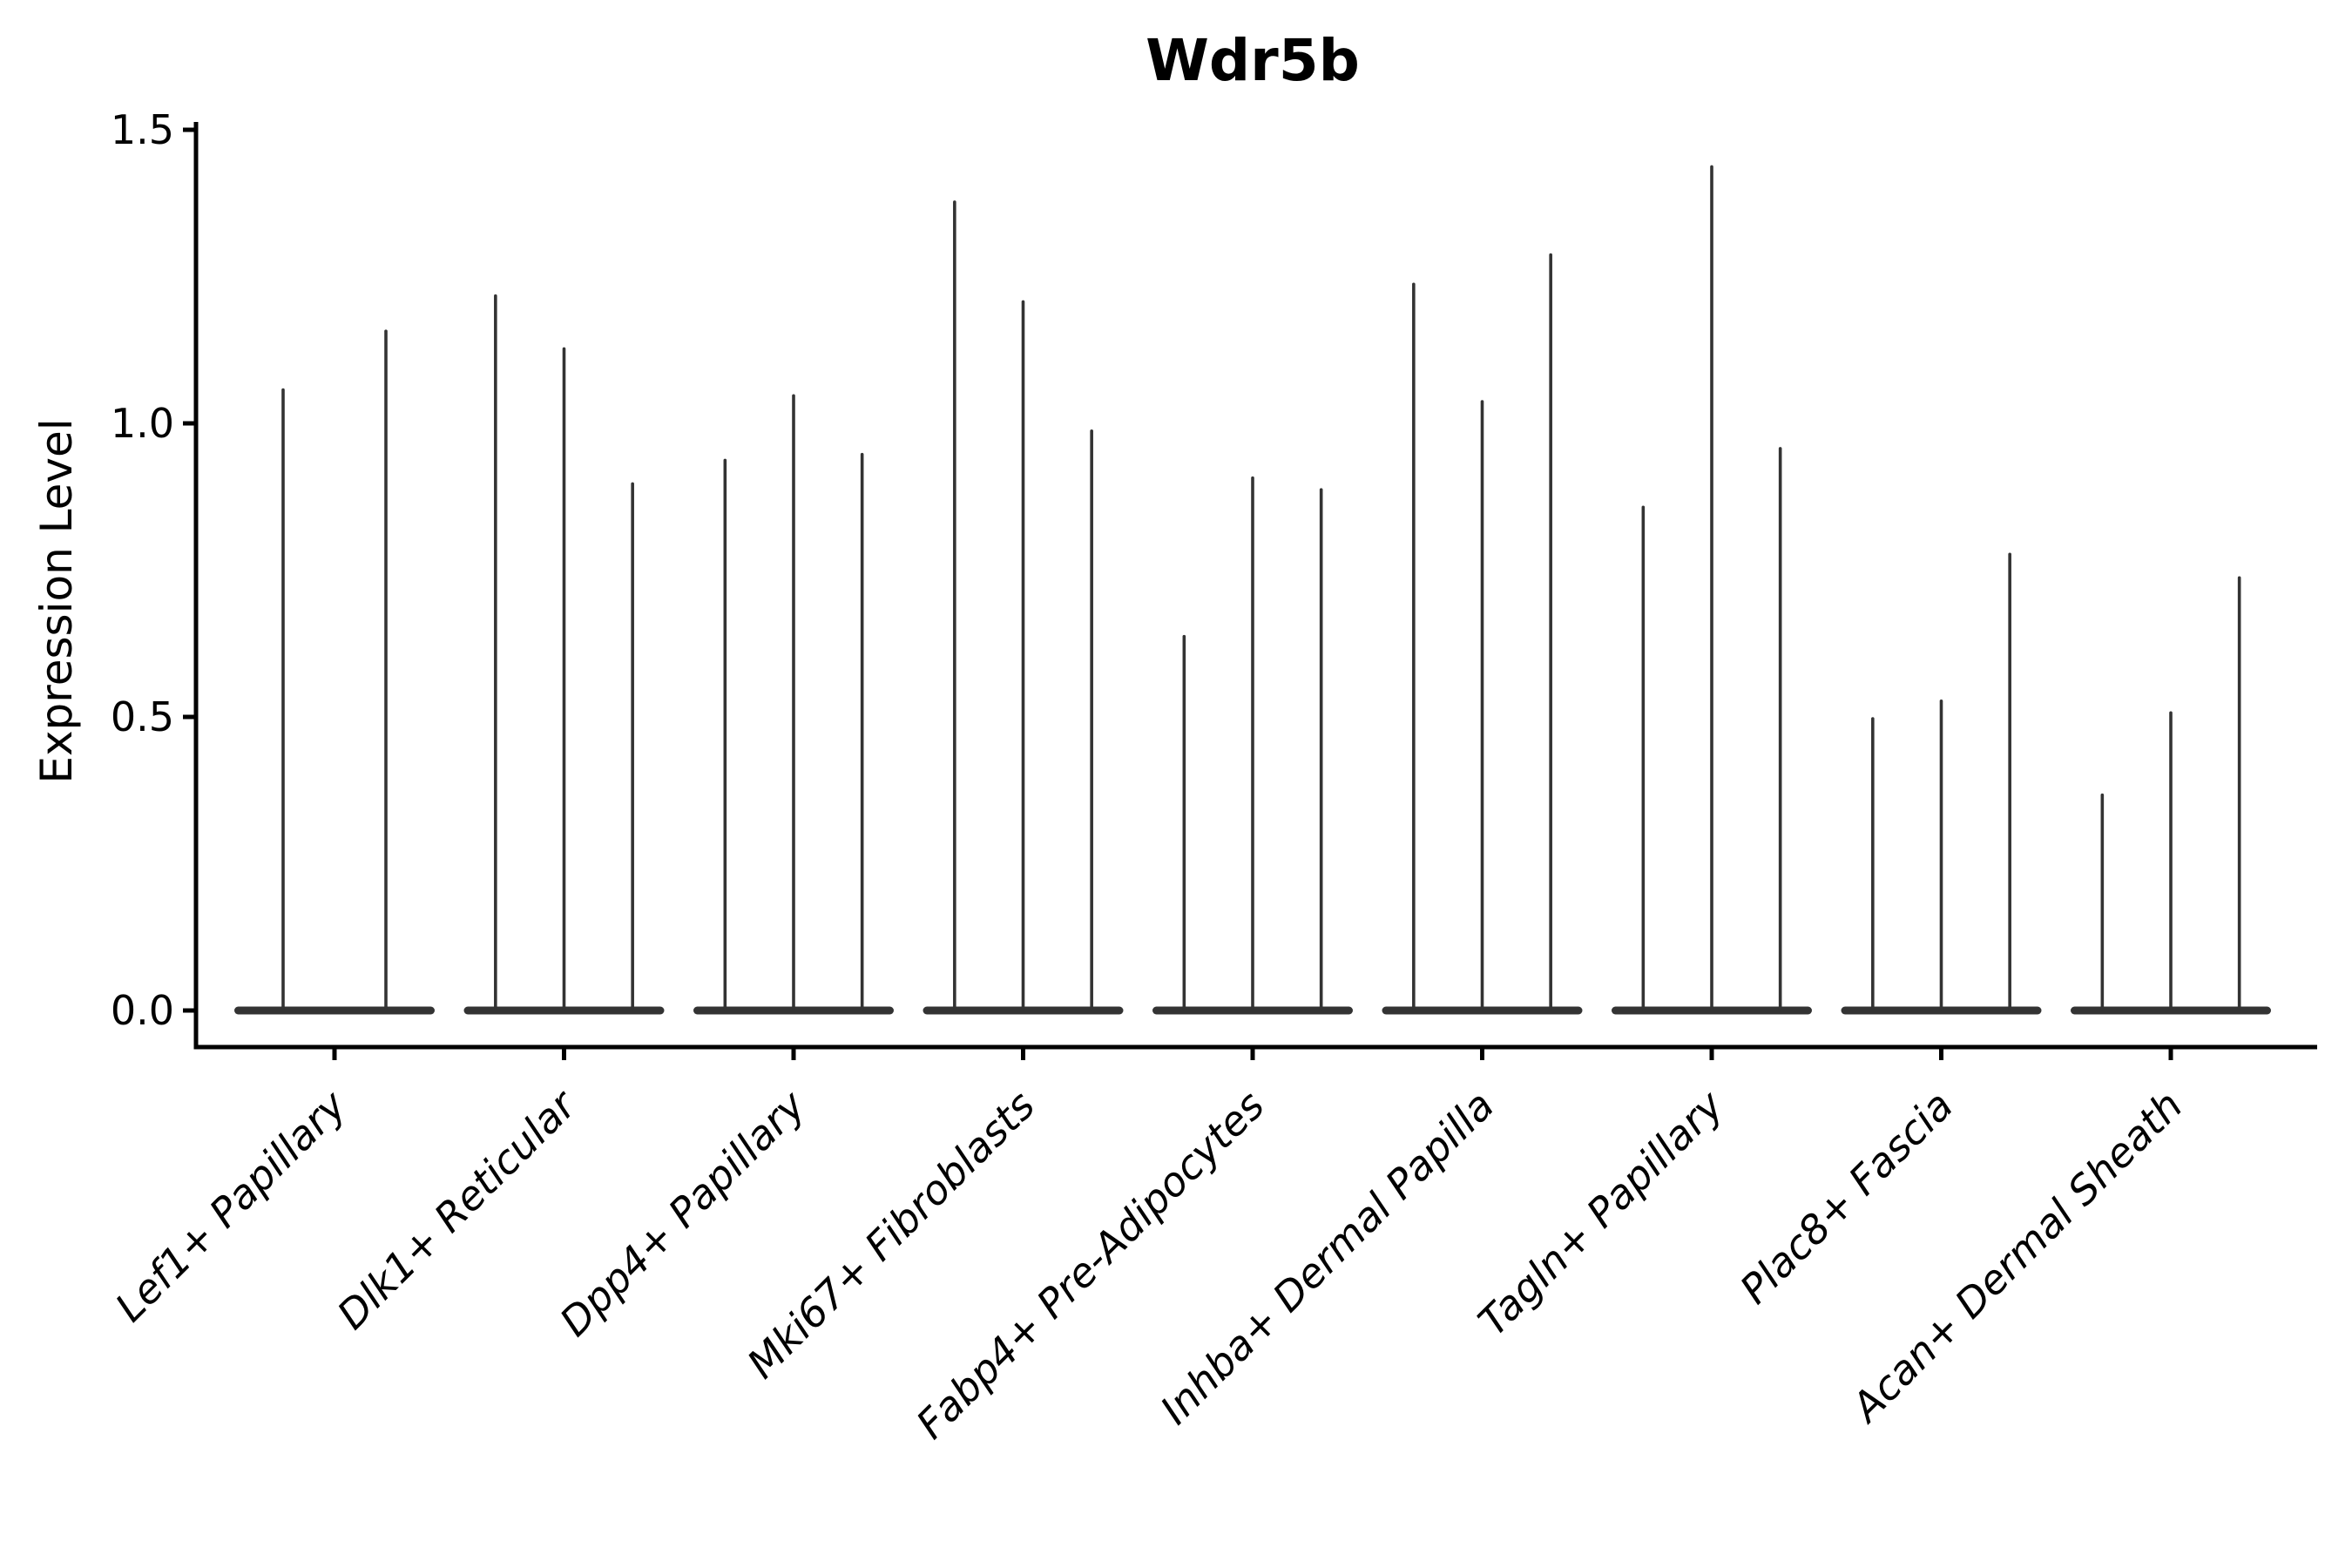  Describe the element at coordinates (682, 1213) in the screenshot. I see `x-category-label: Dpp4+ Papillary` at that location.